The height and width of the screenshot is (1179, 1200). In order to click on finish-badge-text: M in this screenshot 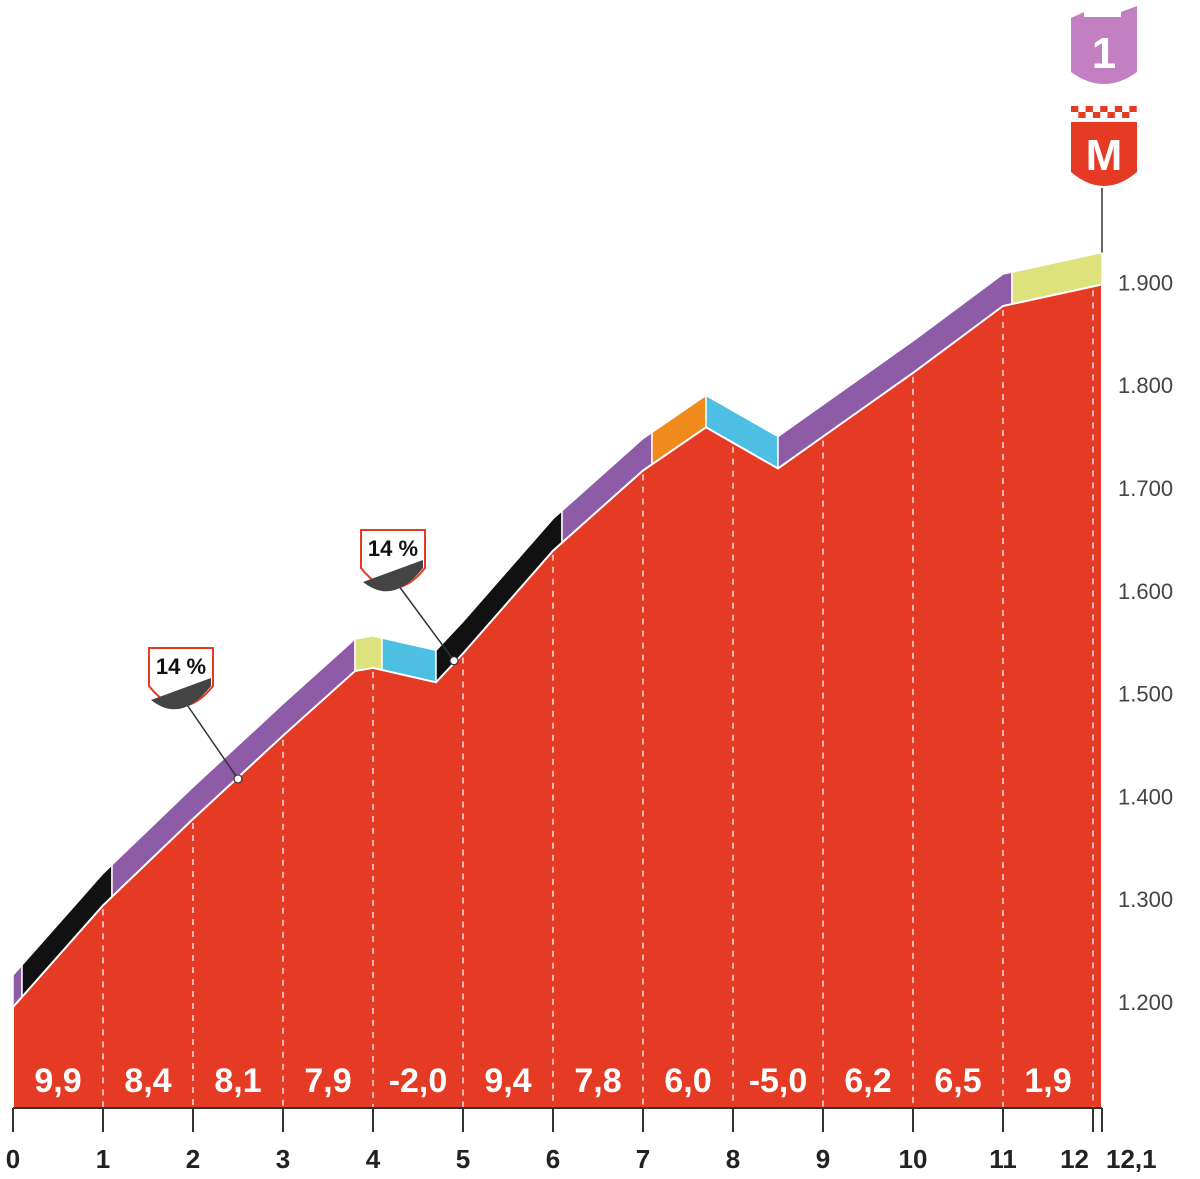, I will do `click(1104, 155)`.